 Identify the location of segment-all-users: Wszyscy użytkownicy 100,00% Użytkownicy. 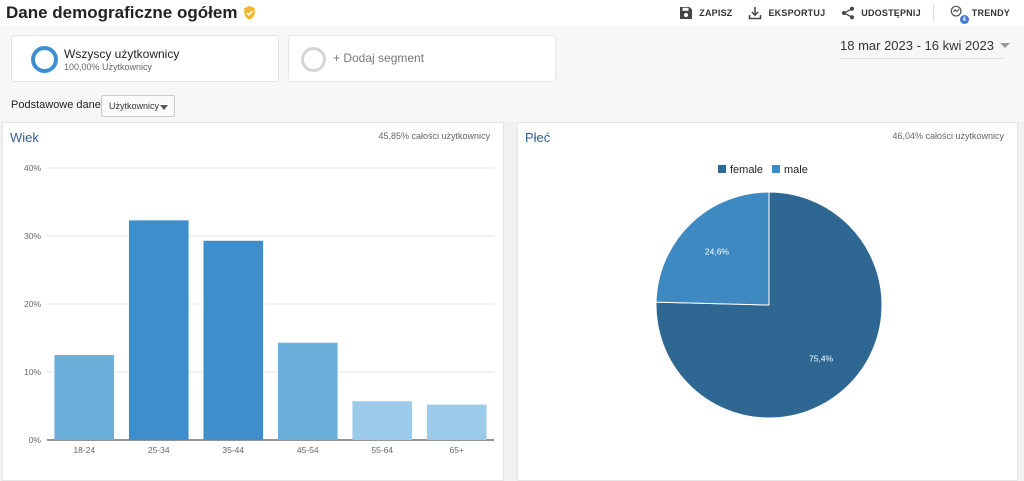
(145, 58).